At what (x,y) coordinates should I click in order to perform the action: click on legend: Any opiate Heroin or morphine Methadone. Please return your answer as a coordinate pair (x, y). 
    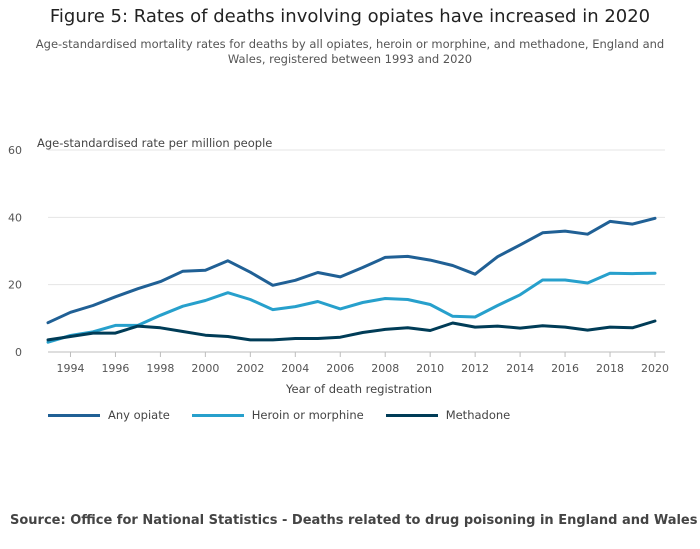
    Looking at the image, I should click on (290, 415).